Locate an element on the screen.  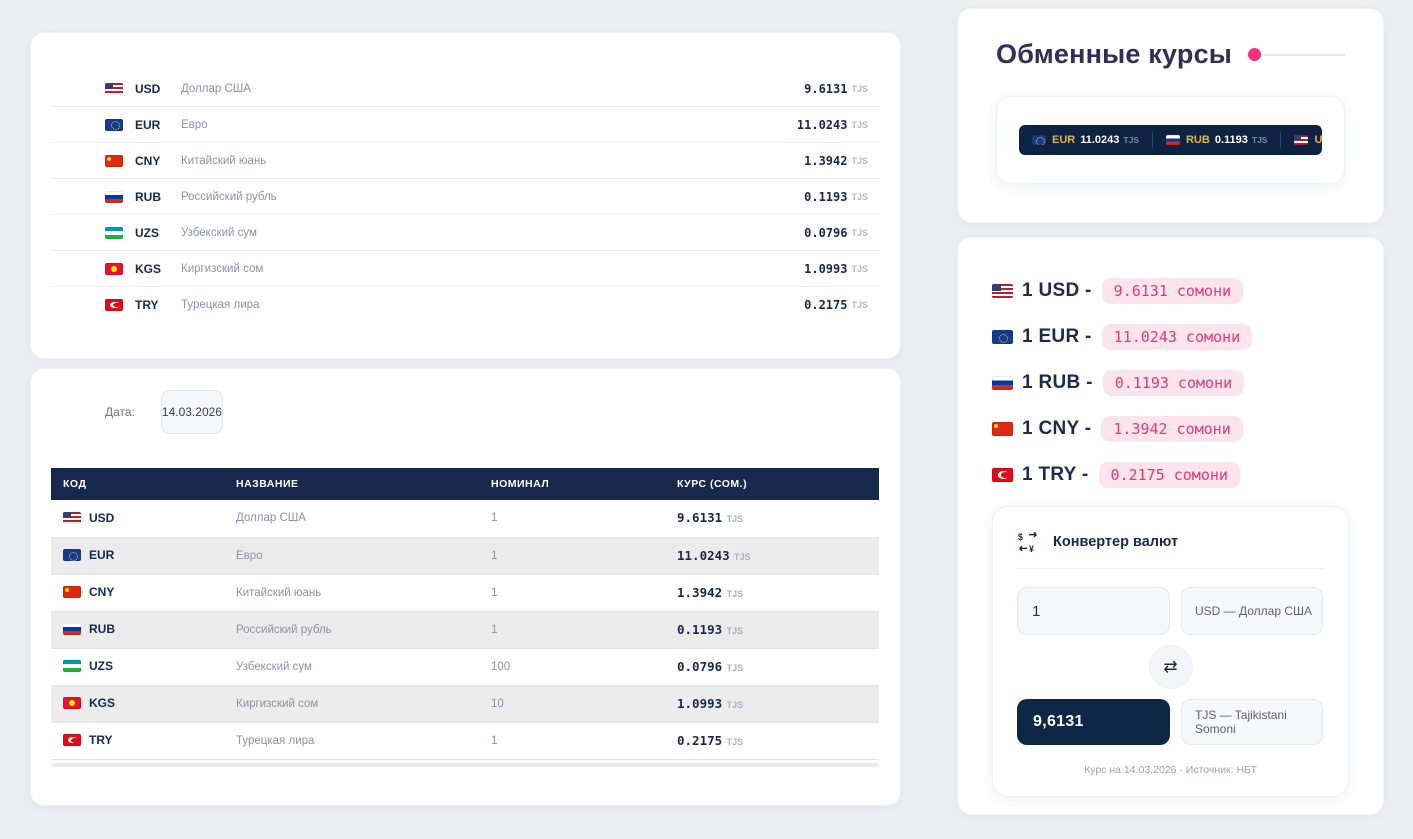
col-header-code: КОД is located at coordinates (137, 484).